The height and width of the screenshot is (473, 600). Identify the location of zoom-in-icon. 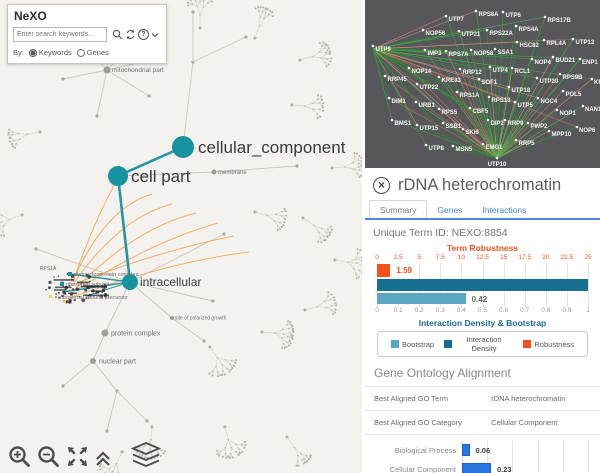
(19, 456).